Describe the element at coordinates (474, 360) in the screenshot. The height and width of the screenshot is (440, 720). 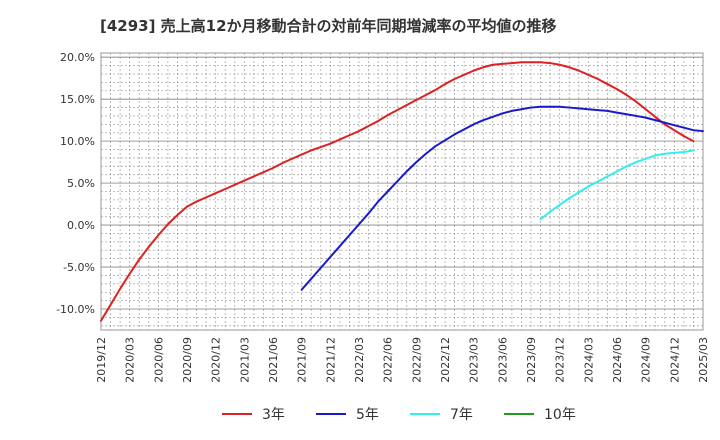
I see `x-tick-label: 2023/03` at that location.